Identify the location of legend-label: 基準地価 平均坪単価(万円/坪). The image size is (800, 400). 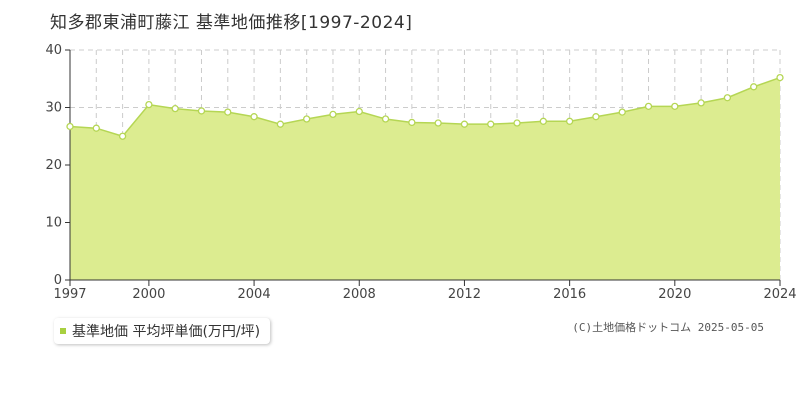
(166, 332).